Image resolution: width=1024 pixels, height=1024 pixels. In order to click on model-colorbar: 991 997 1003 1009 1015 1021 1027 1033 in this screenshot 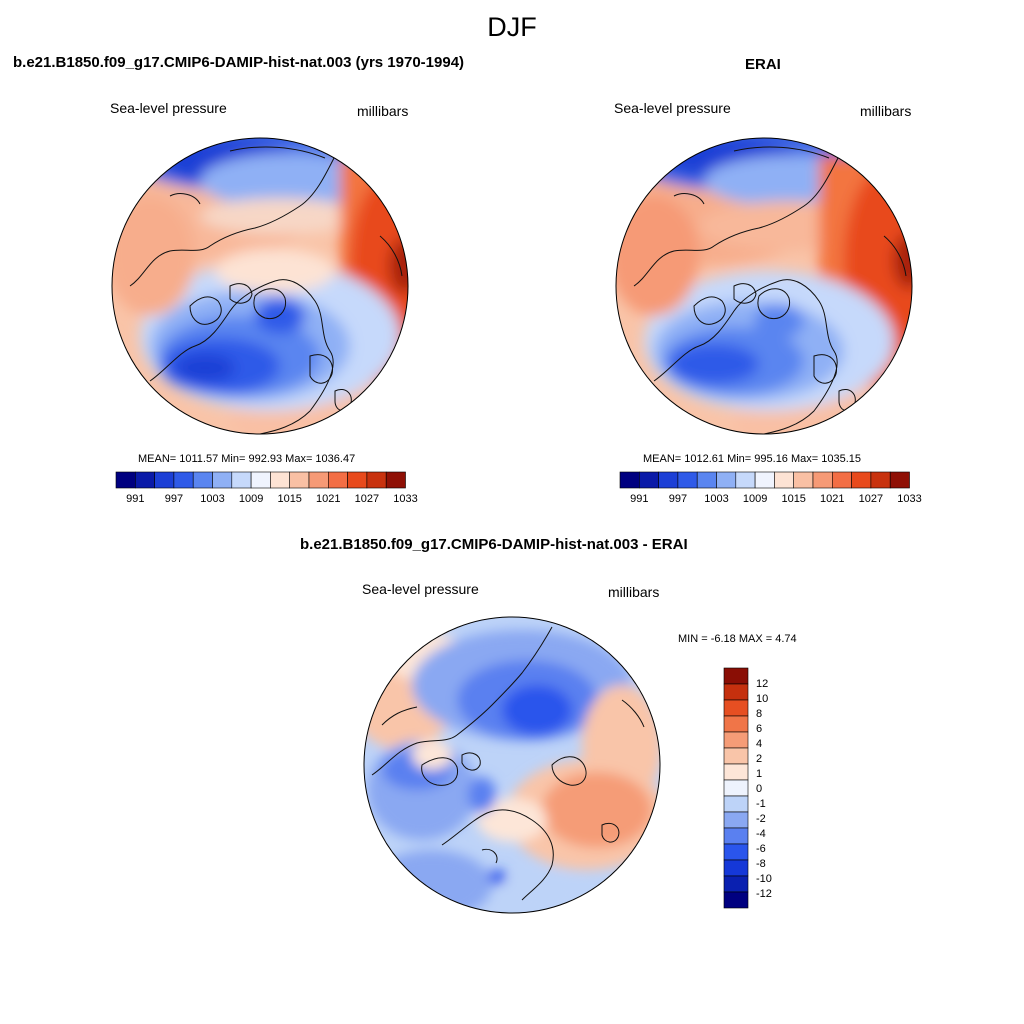, I will do `click(266, 488)`.